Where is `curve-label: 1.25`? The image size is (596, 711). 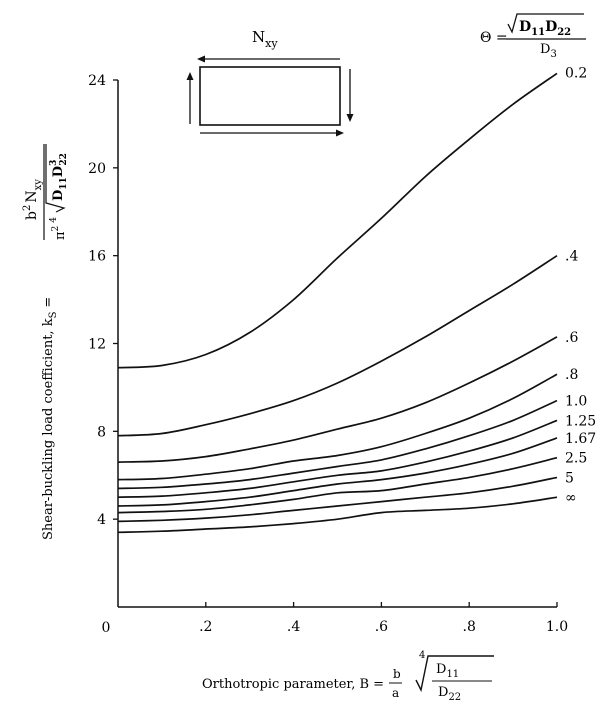 curve-label: 1.25 is located at coordinates (580, 421).